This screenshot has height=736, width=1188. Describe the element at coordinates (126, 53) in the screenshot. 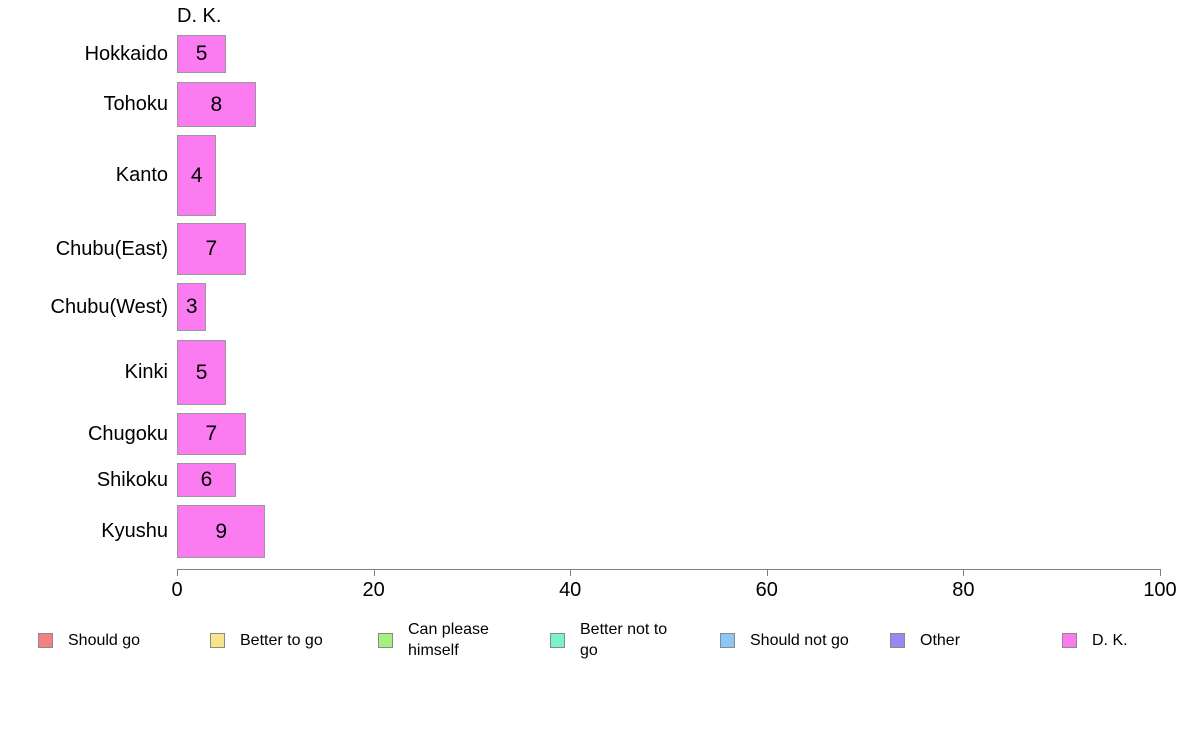

I see `category-label-hokkaido: Hokkaido` at that location.